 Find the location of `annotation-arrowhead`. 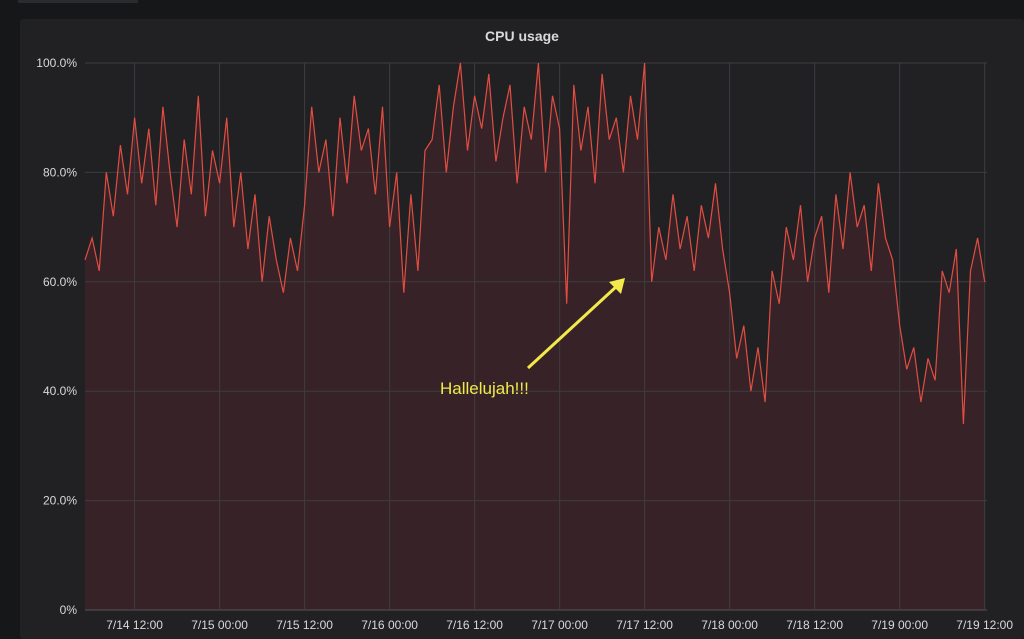

annotation-arrowhead is located at coordinates (617, 286).